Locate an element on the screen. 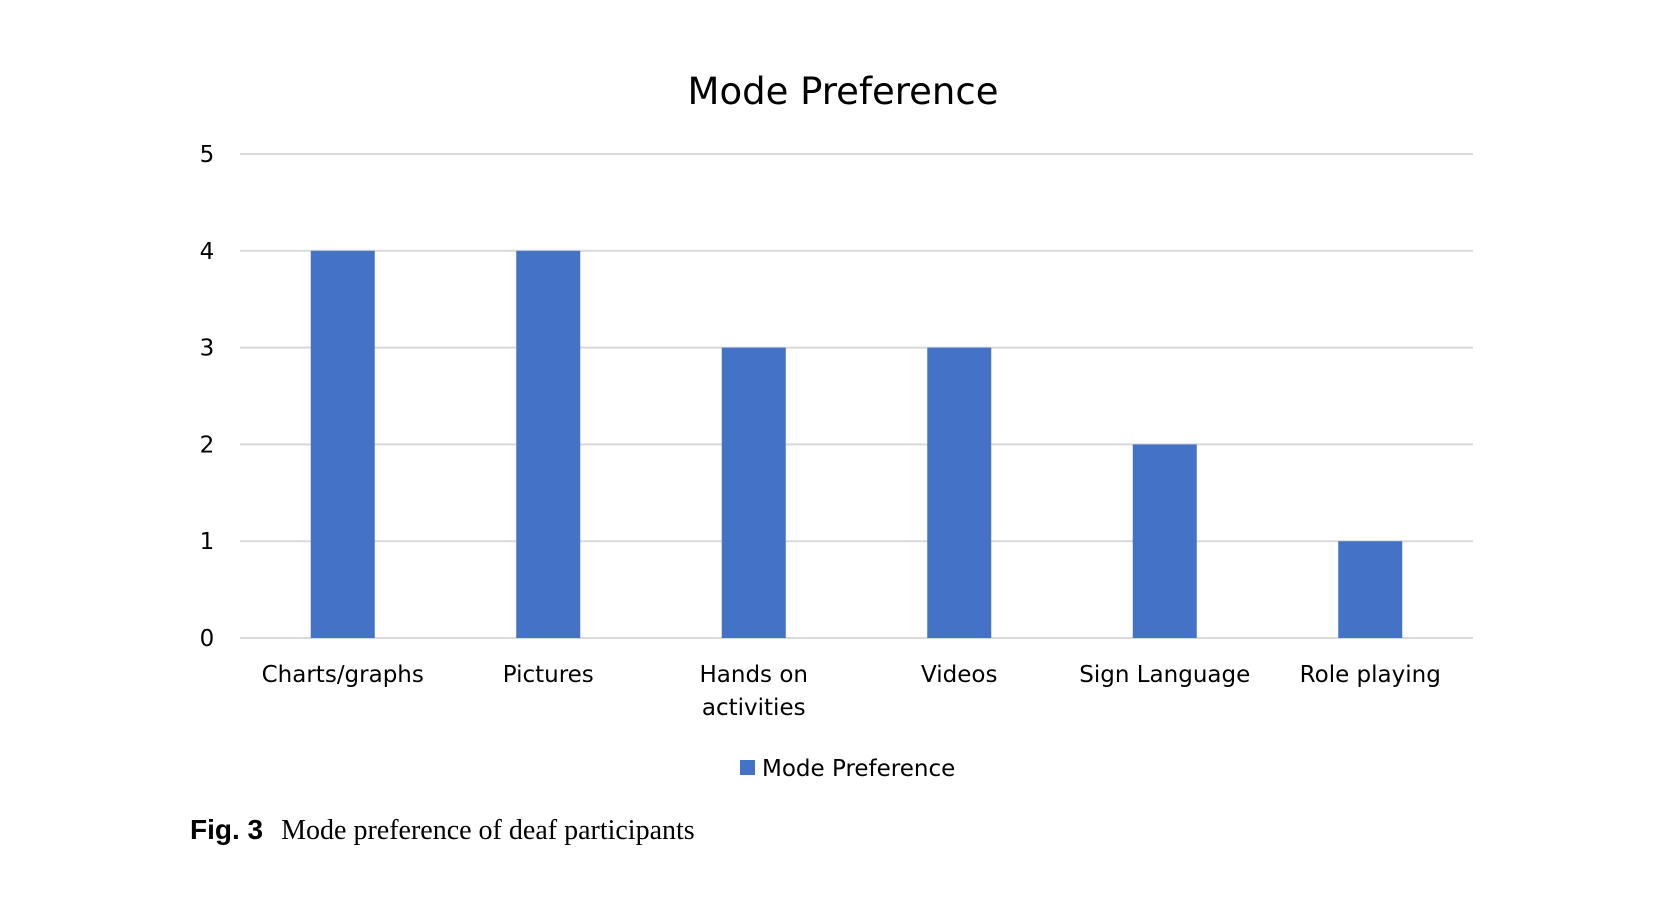  x-tick-label: Hands on activities is located at coordinates (753, 691).